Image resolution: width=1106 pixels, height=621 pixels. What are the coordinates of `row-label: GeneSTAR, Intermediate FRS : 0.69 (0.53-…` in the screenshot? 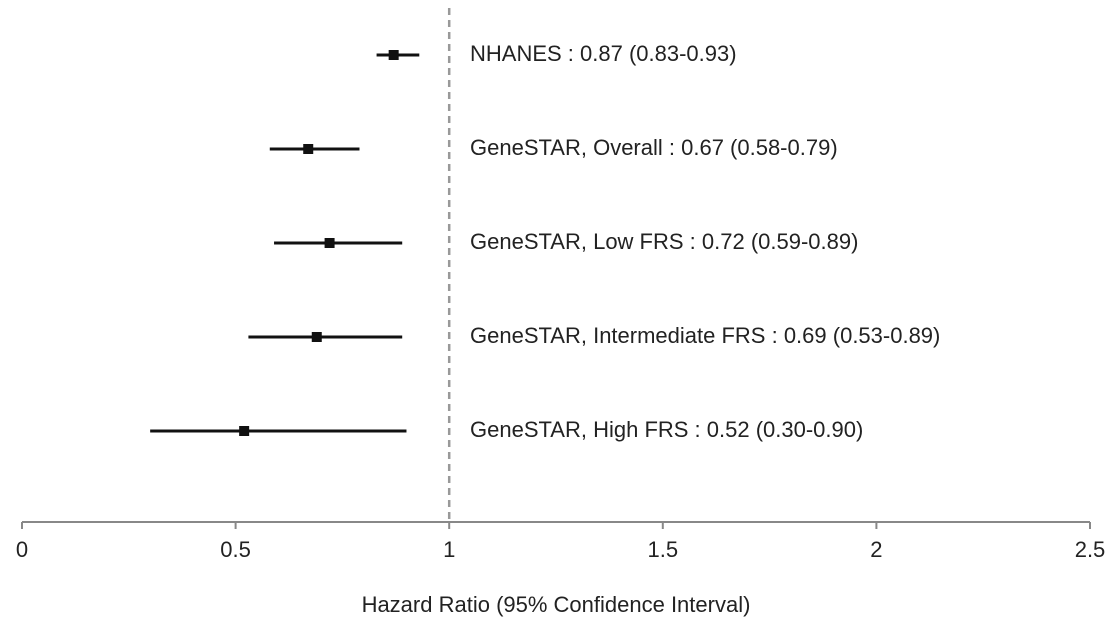 It's located at (705, 335).